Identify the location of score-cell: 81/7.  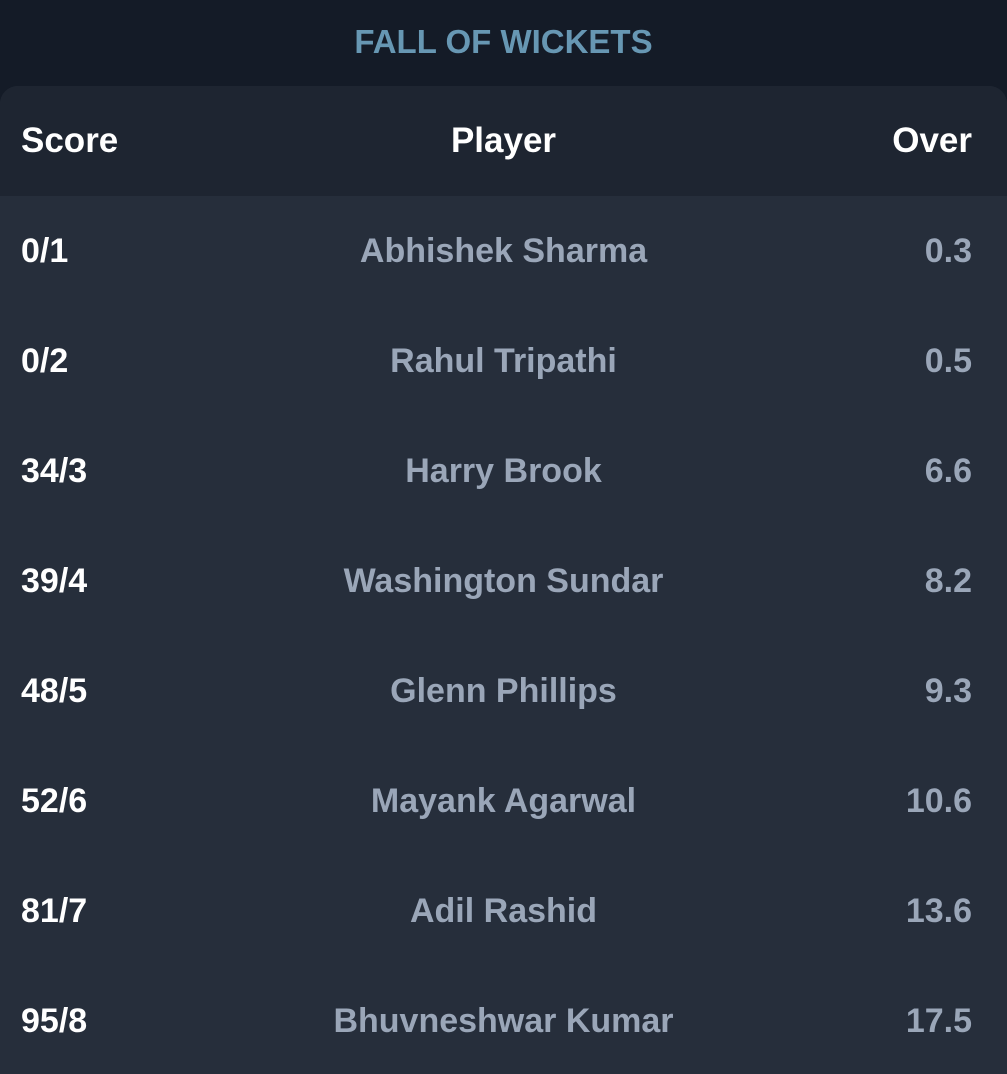
(54, 910).